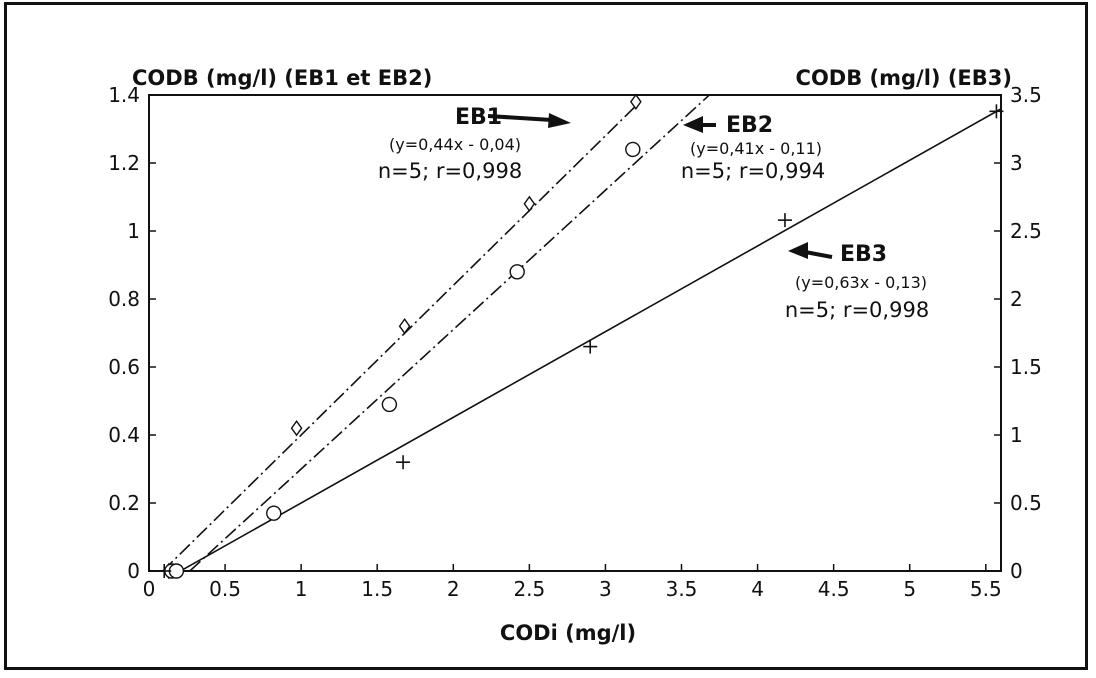 Image resolution: width=1096 pixels, height=678 pixels. What do you see at coordinates (568, 633) in the screenshot?
I see `x-axis-title: CODi (mg/l)` at bounding box center [568, 633].